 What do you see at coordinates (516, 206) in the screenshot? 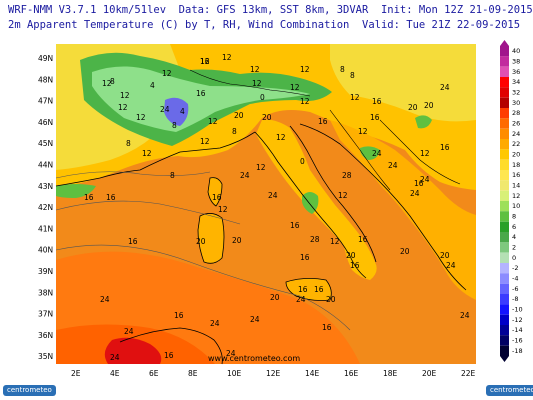
I see `colorbar-label: 10` at bounding box center [516, 206].